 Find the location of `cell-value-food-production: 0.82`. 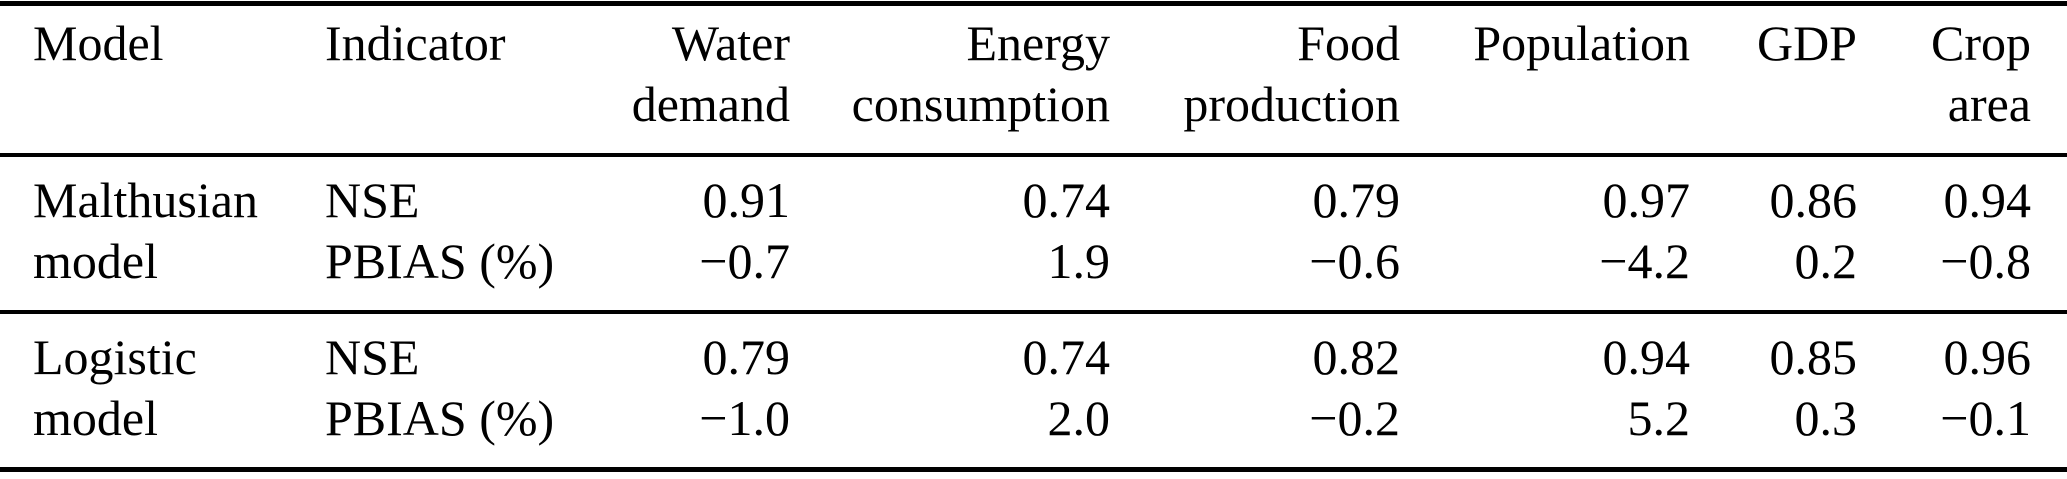

cell-value-food-production: 0.82 is located at coordinates (1356, 357).